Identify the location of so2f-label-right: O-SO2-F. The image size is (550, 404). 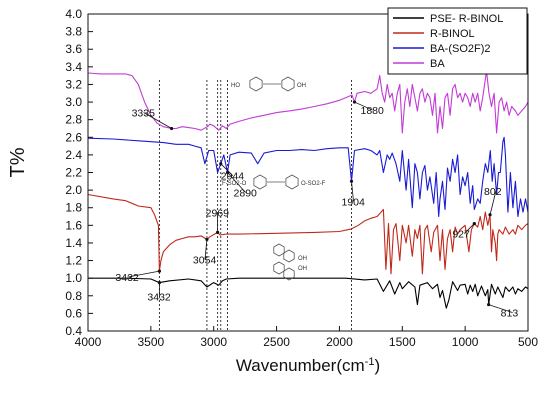
(313, 184).